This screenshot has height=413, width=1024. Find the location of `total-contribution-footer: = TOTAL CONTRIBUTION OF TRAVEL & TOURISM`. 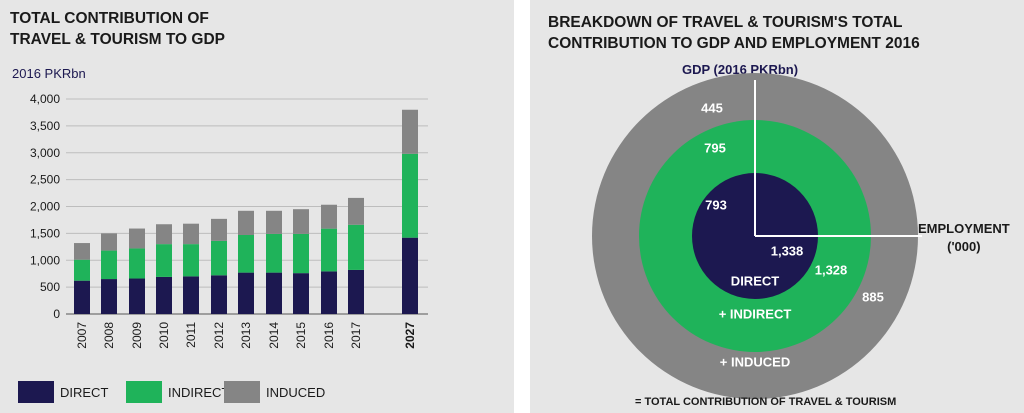

total-contribution-footer: = TOTAL CONTRIBUTION OF TRAVEL & TOURISM is located at coordinates (766, 402).